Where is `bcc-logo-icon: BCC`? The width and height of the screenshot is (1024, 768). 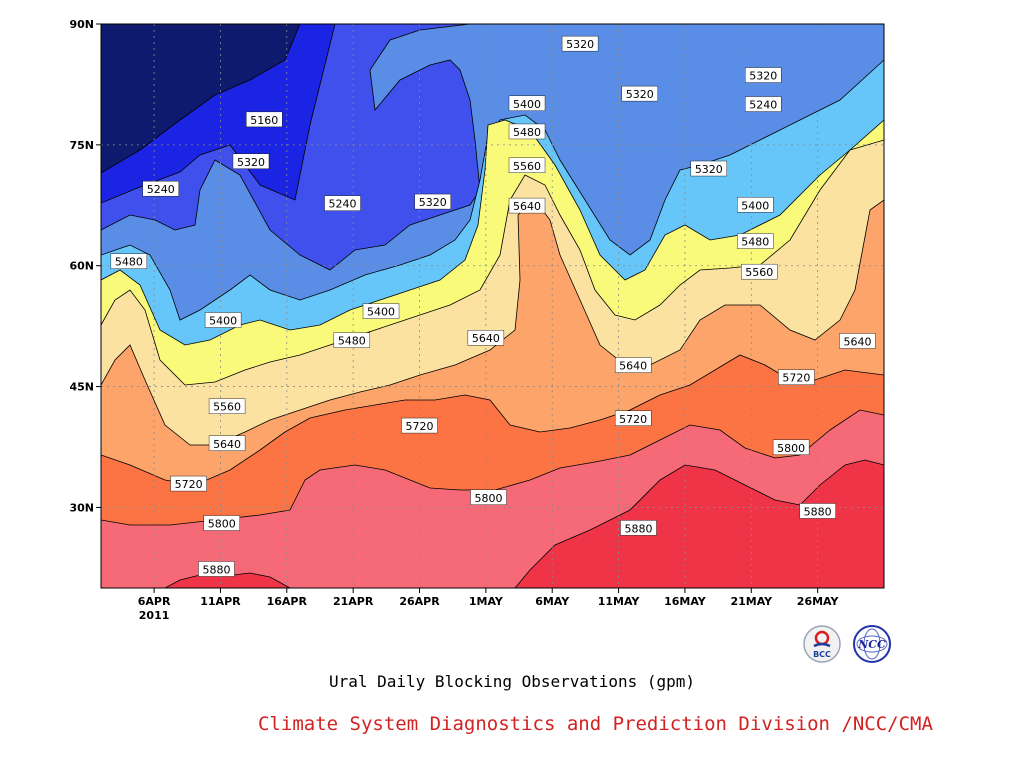
bcc-logo-icon: BCC is located at coordinates (822, 644).